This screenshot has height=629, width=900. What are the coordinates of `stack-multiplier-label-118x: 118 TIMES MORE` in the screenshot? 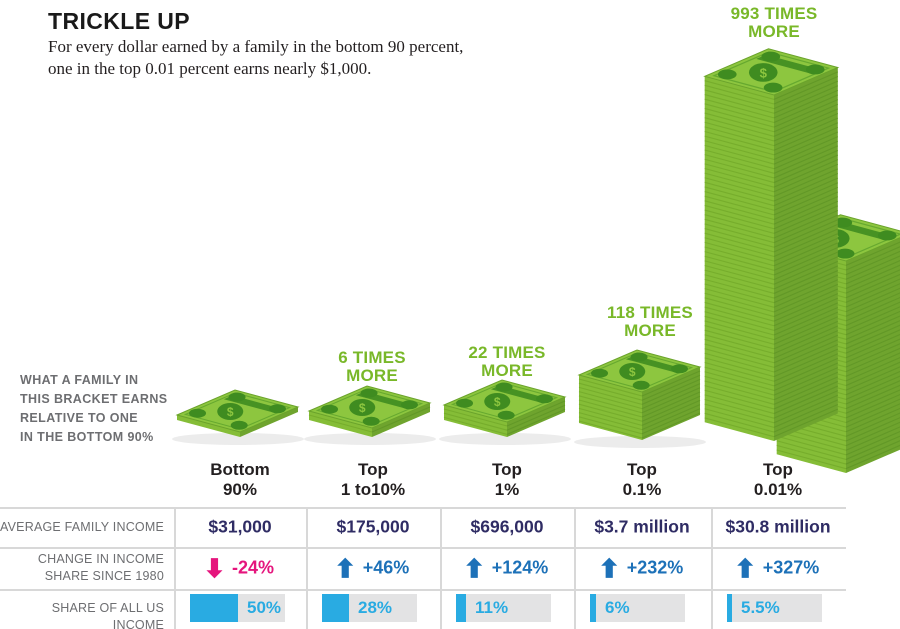 It's located at (650, 322).